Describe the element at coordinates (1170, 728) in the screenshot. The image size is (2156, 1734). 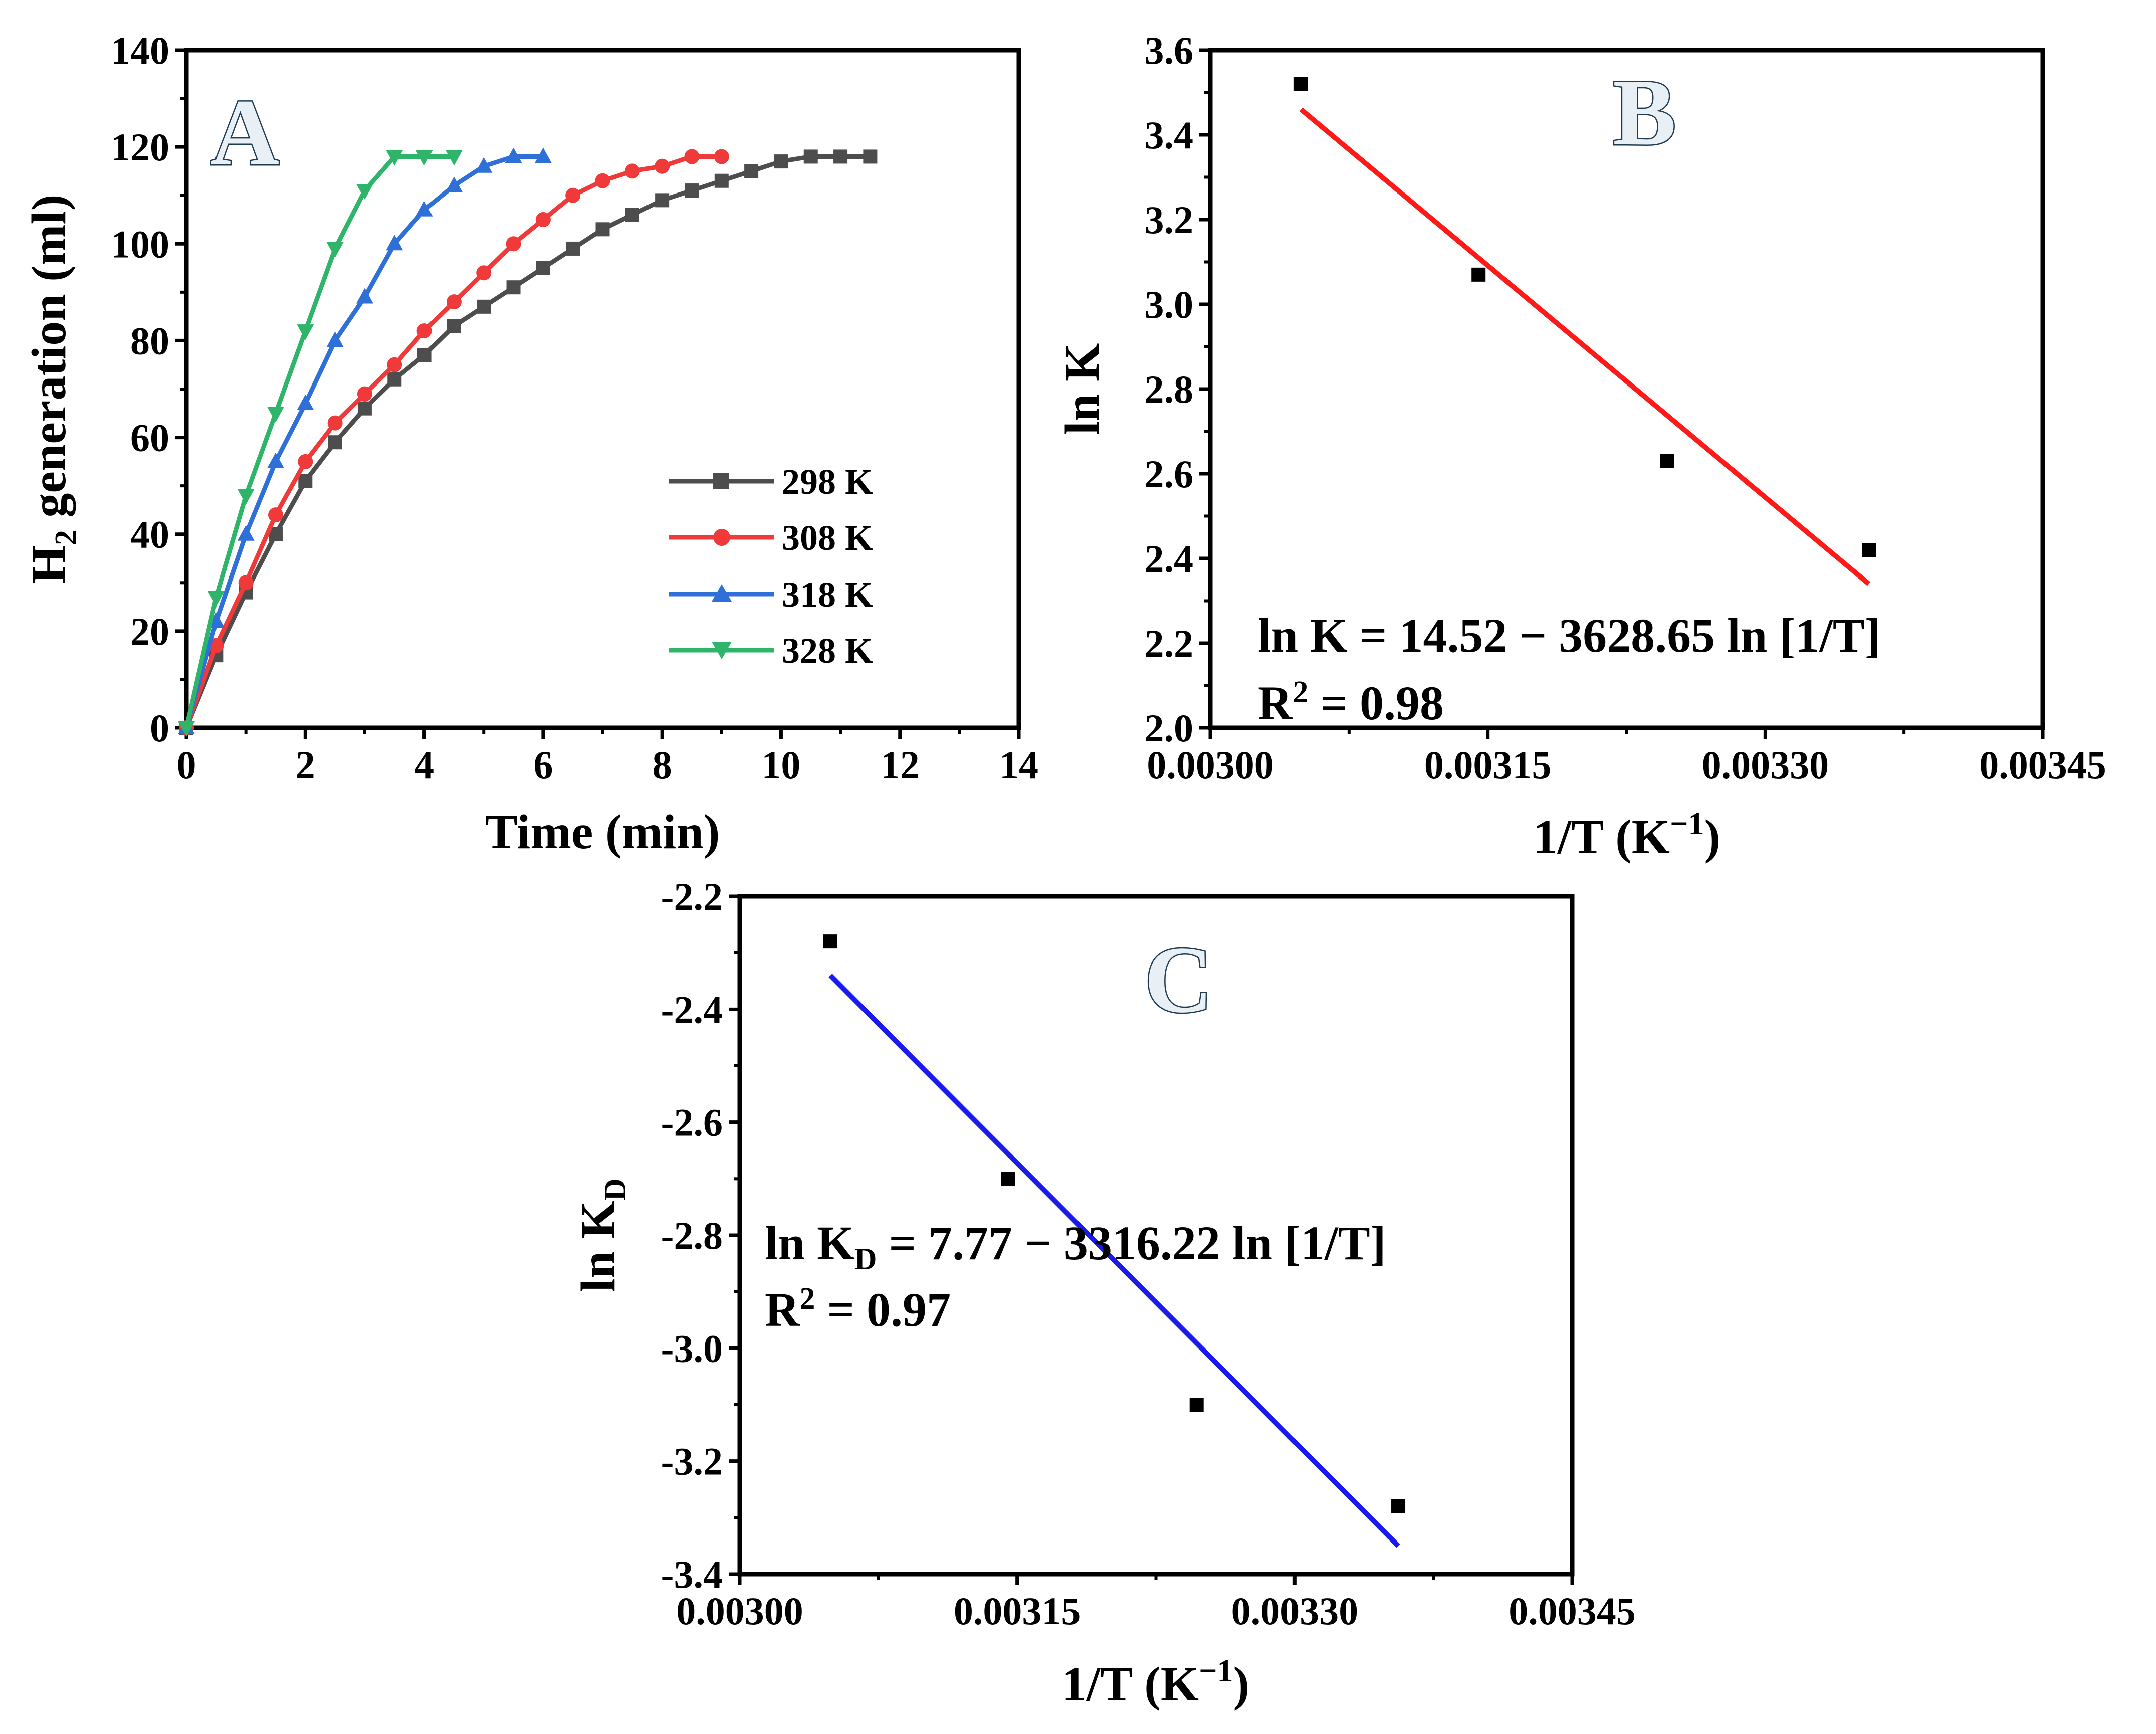
I see `panel-b-y-tick-label: 2.0` at that location.